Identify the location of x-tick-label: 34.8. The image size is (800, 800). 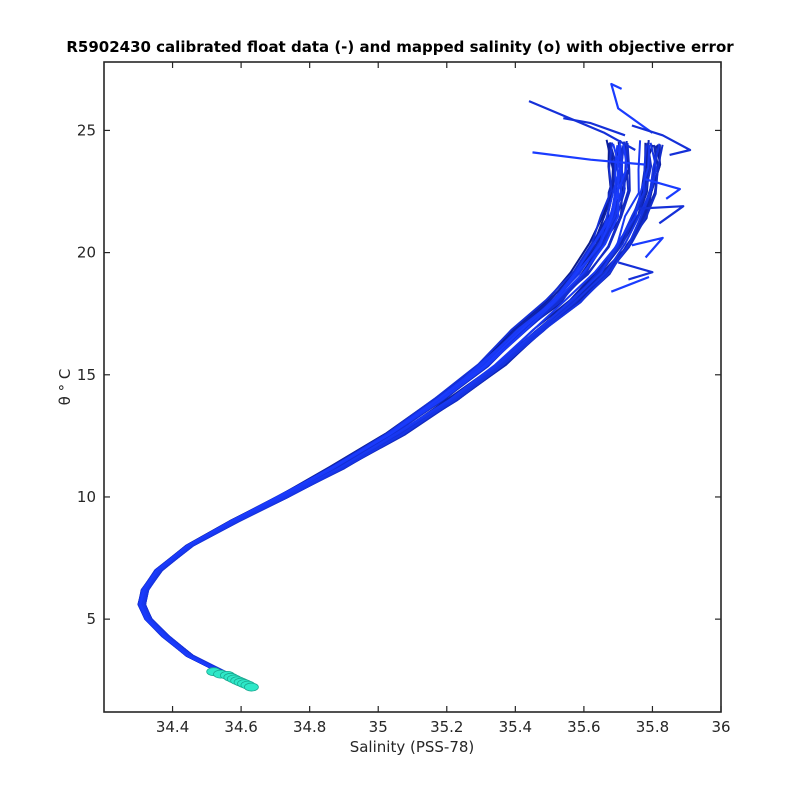
(309, 727).